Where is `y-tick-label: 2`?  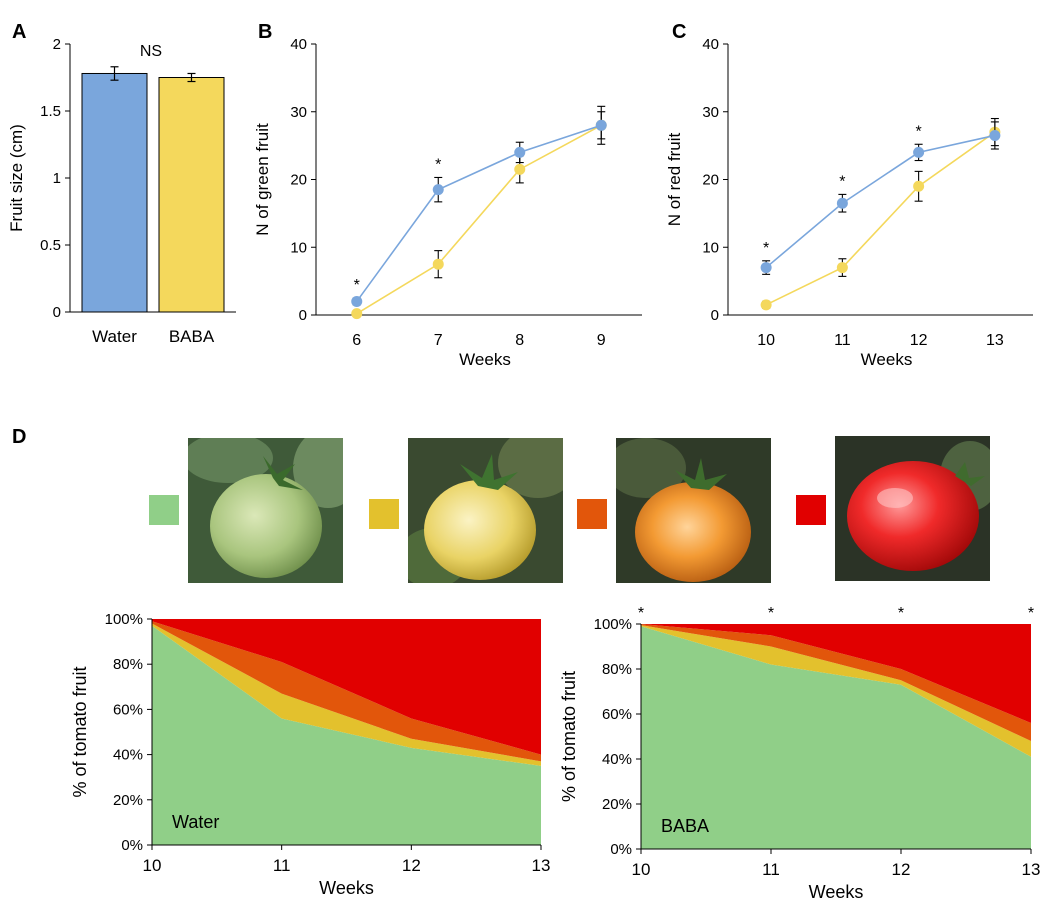 y-tick-label: 2 is located at coordinates (57, 44).